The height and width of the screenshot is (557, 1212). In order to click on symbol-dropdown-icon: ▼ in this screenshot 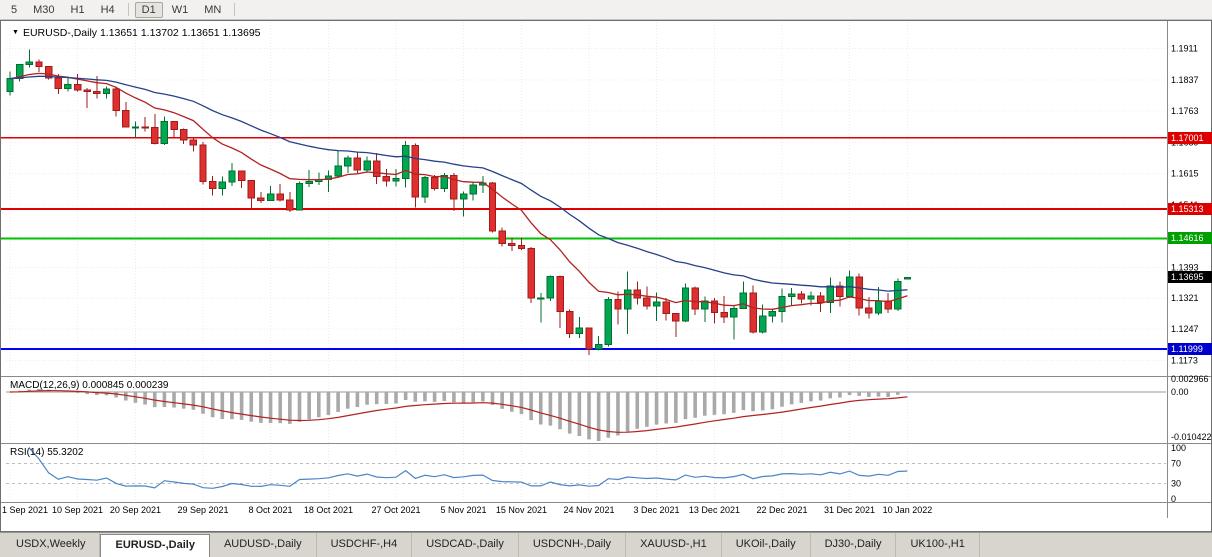, I will do `click(15, 32)`.